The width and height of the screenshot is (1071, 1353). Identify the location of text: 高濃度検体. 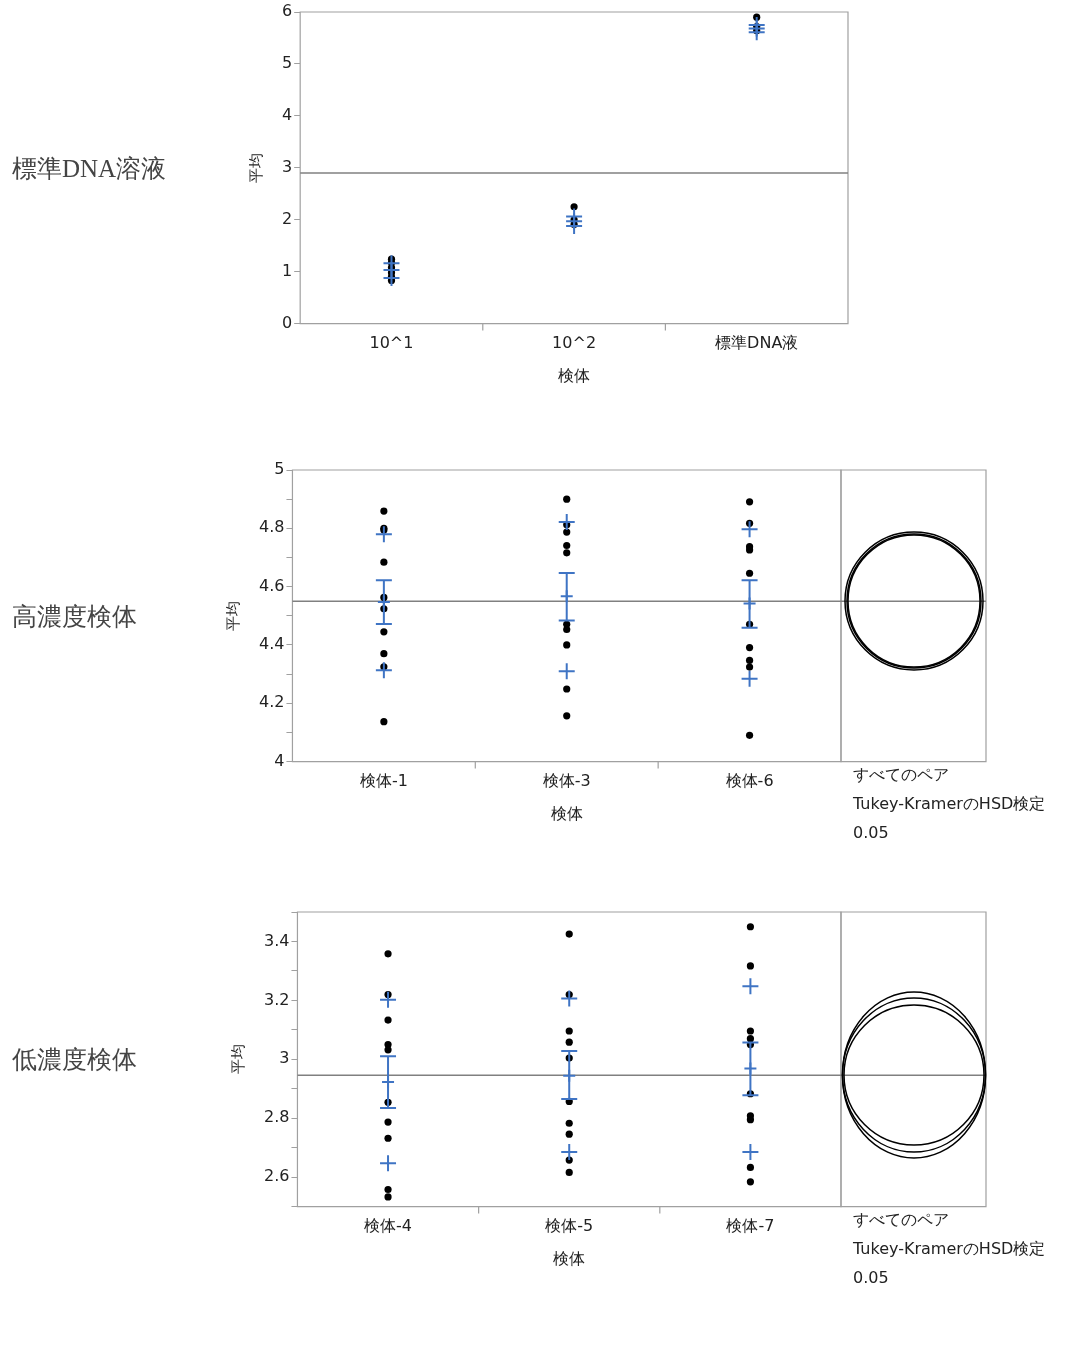
(74, 616).